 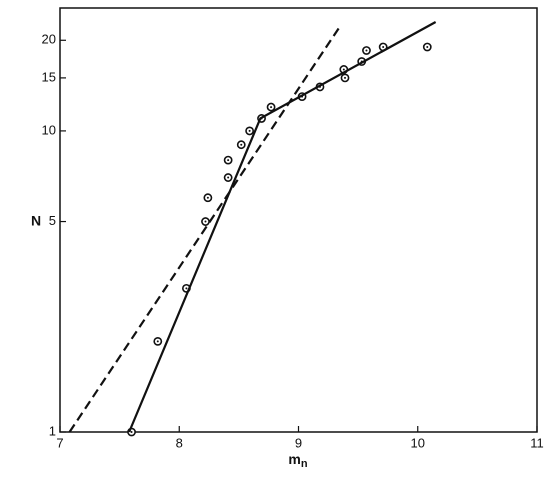 I want to click on y-tick-label: 20, so click(x=49, y=39).